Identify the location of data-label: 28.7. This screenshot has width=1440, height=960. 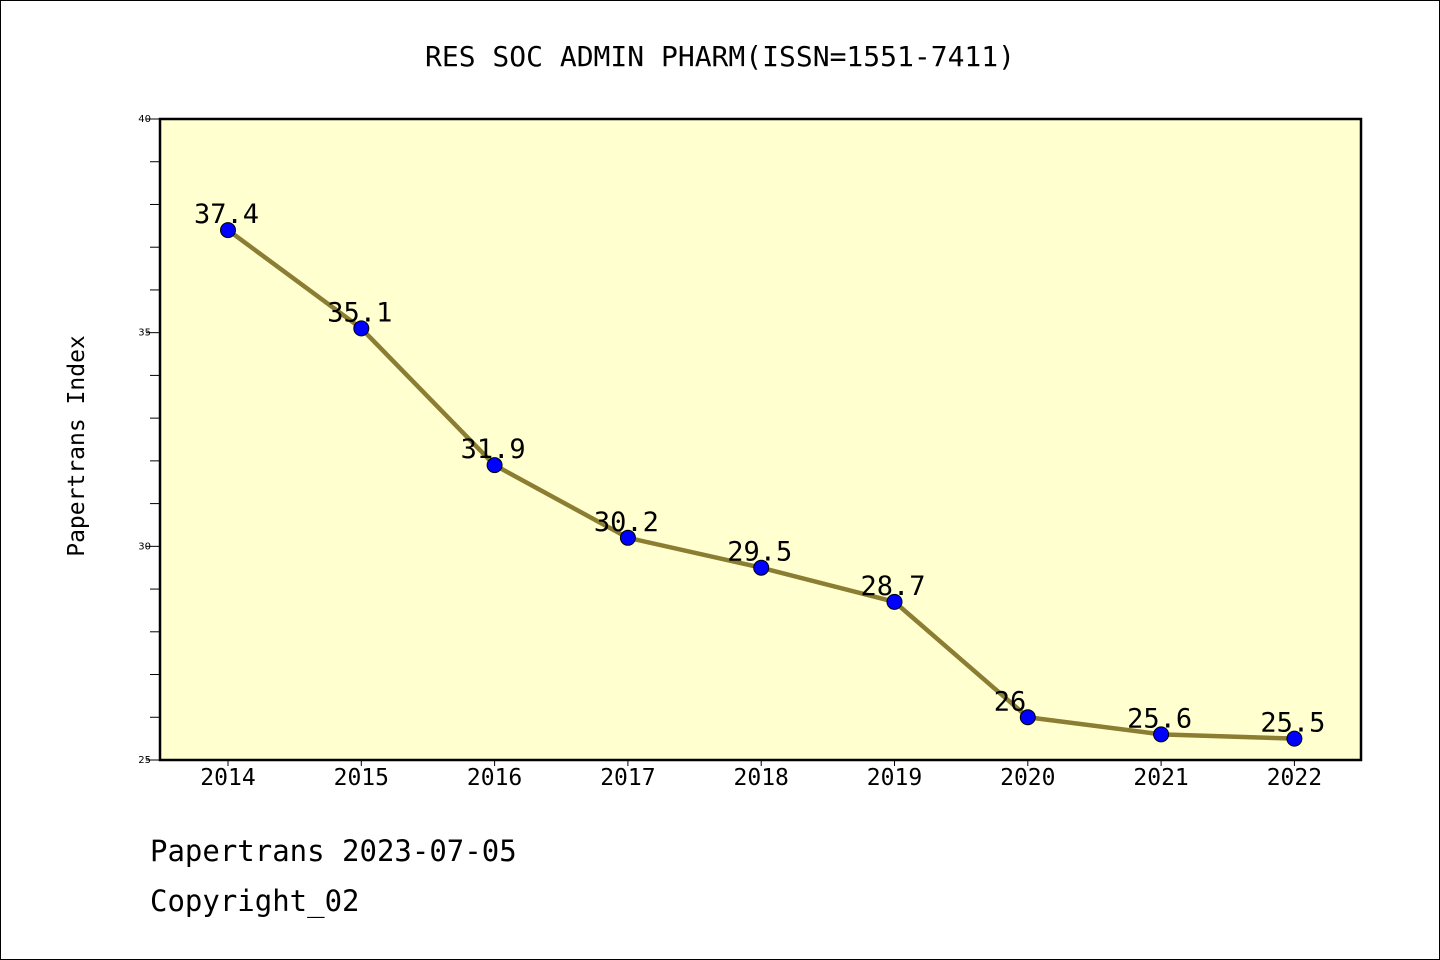
(893, 586).